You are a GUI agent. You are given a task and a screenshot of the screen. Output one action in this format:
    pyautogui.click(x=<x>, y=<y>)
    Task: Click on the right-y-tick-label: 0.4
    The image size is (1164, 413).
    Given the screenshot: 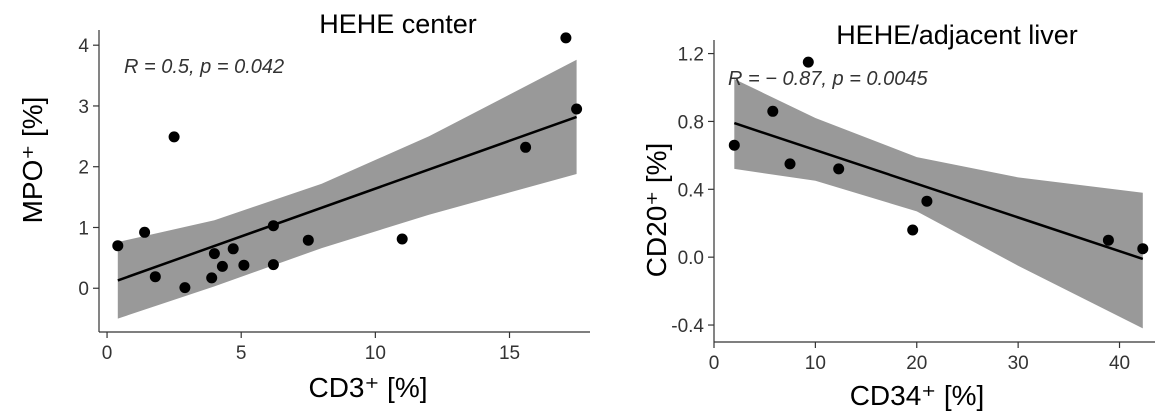 What is the action you would take?
    pyautogui.click(x=691, y=190)
    